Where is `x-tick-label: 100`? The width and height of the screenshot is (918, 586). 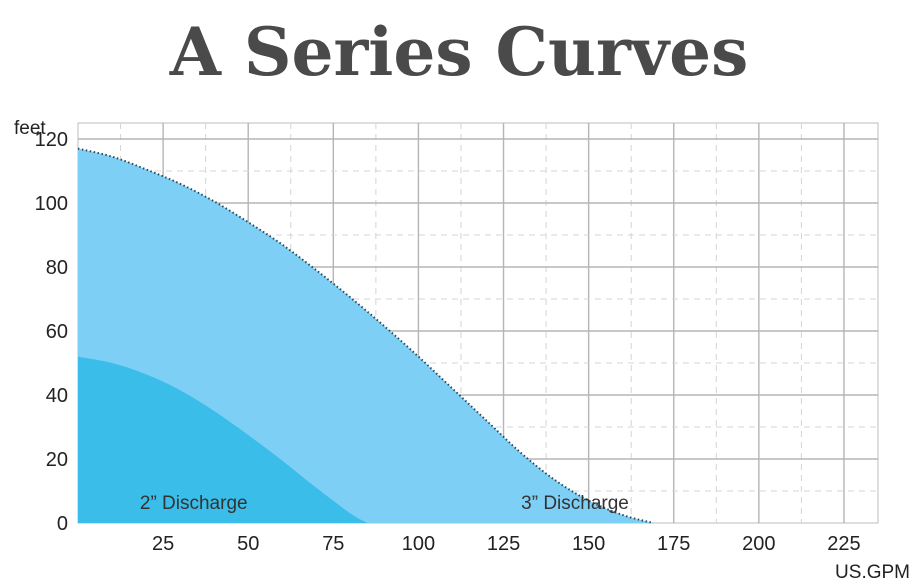 x-tick-label: 100 is located at coordinates (418, 544).